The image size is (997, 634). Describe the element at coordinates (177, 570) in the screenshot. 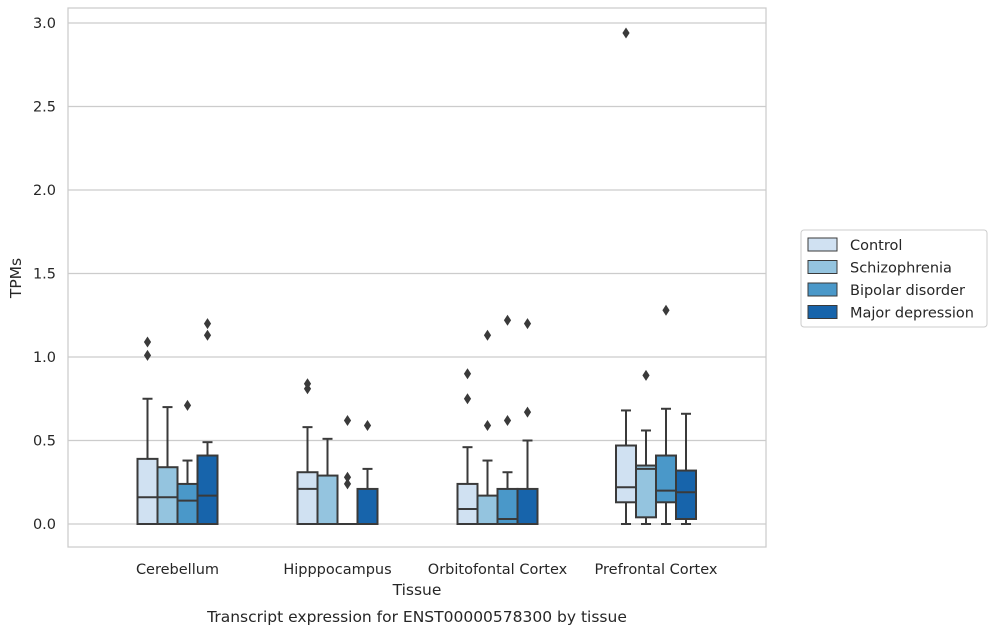

I see `x-tick-label: Cerebellum` at that location.